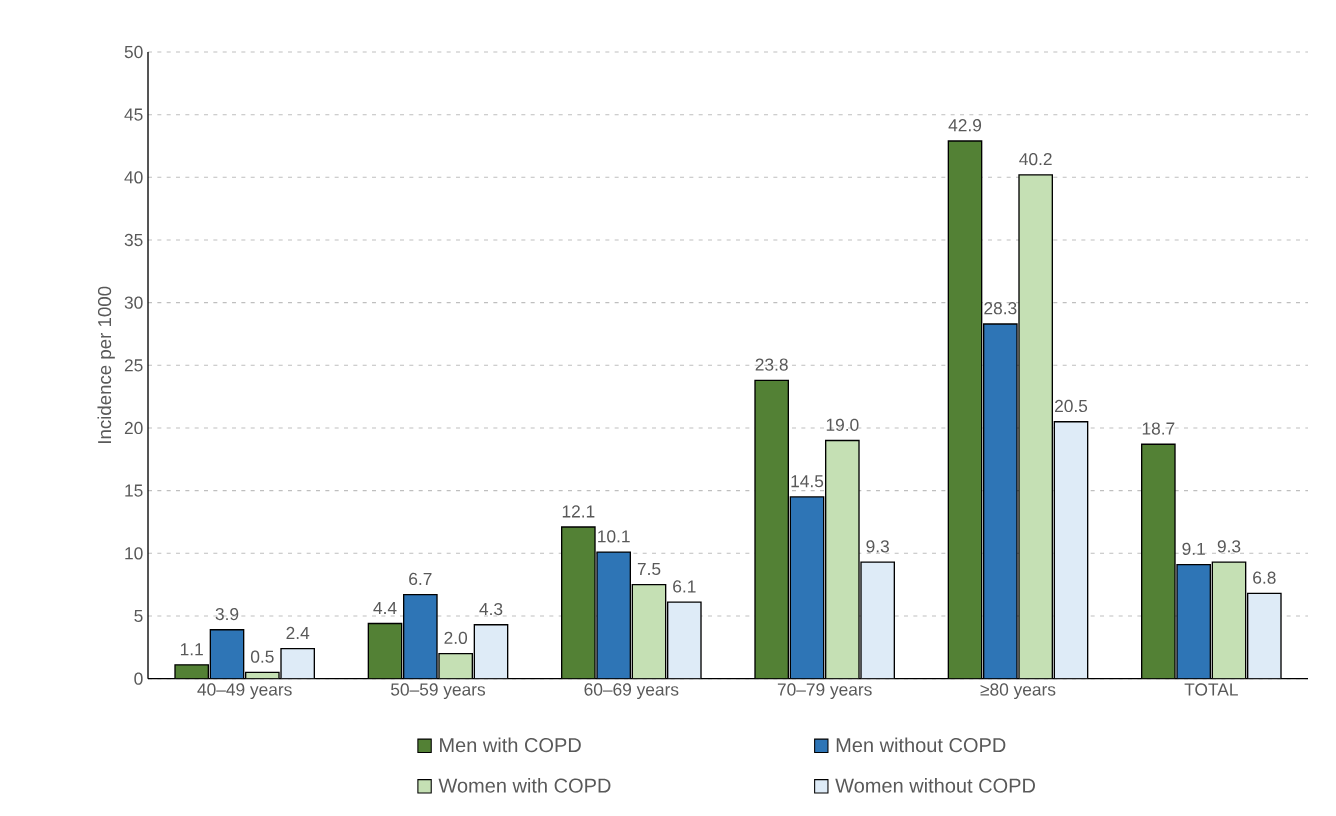  I want to click on data-label: 4.3, so click(491, 609).